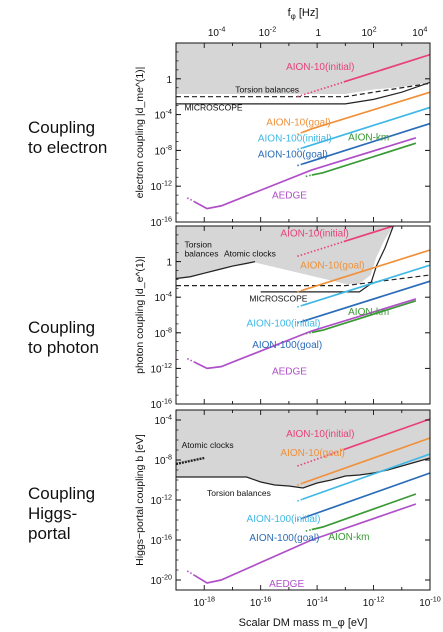  What do you see at coordinates (318, 23) in the screenshot?
I see `top-axis: 10⁻⁴ 10⁻² 1 10² 10⁴ fφ [Hz]` at bounding box center [318, 23].